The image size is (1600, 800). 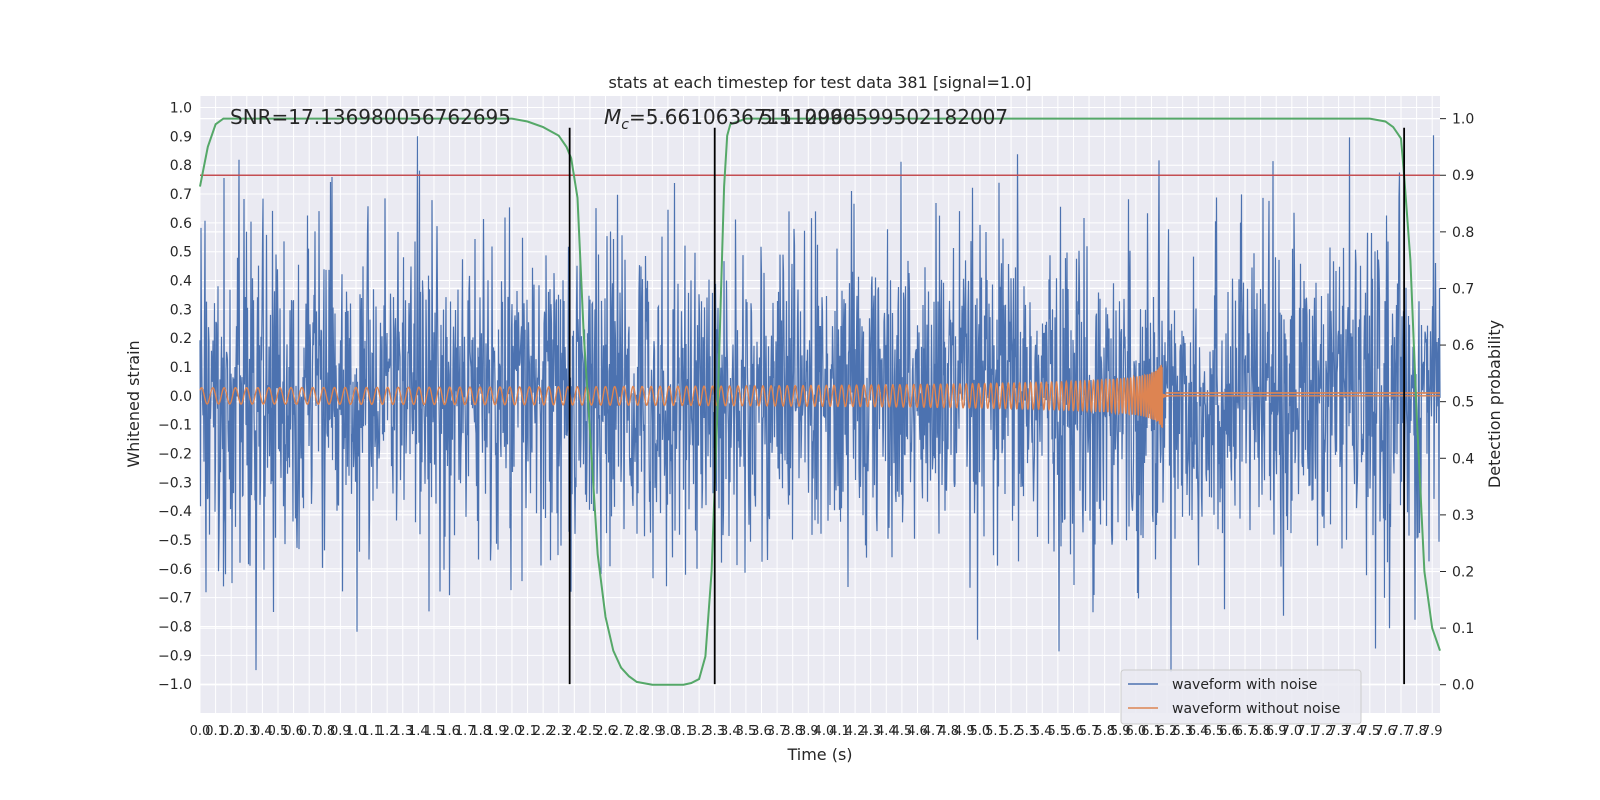 What do you see at coordinates (1260, 731) in the screenshot?
I see `x-tick-label: 6.8` at bounding box center [1260, 731].